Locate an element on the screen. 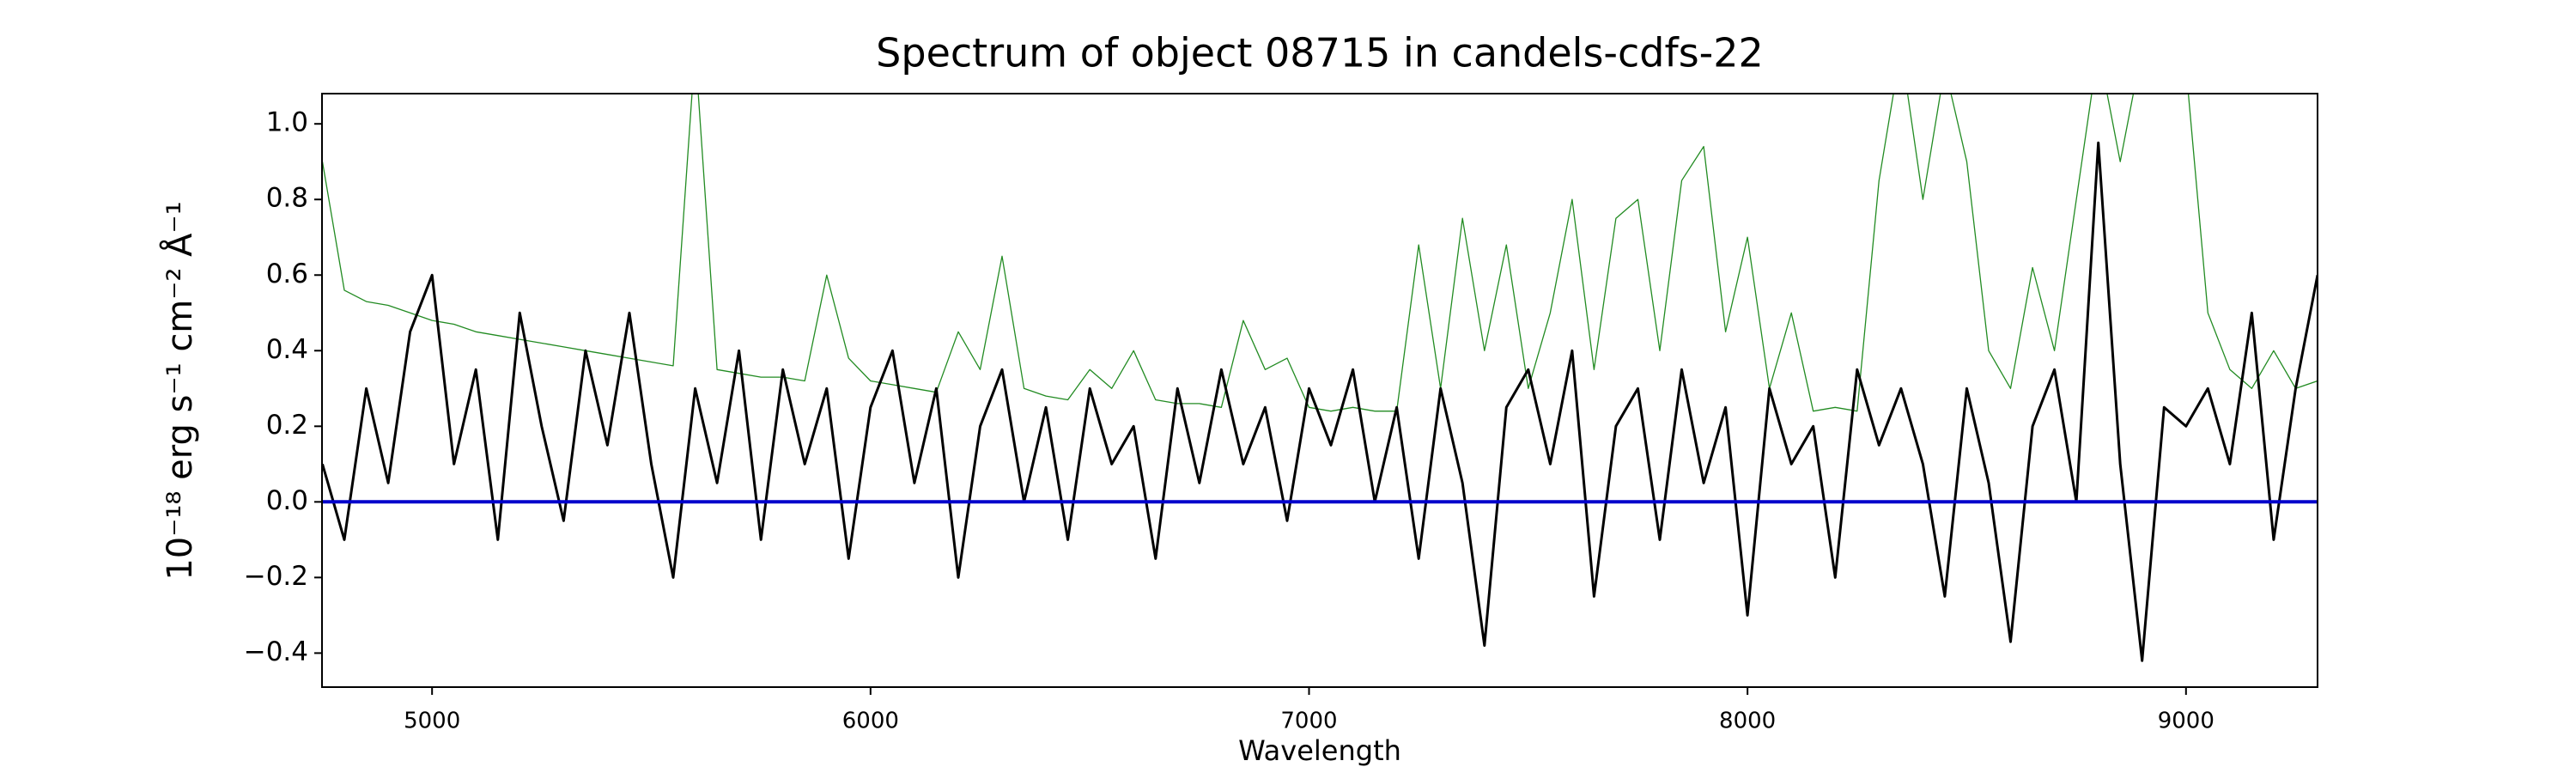 The height and width of the screenshot is (773, 2576). x-tick-label: 6000 is located at coordinates (870, 721).